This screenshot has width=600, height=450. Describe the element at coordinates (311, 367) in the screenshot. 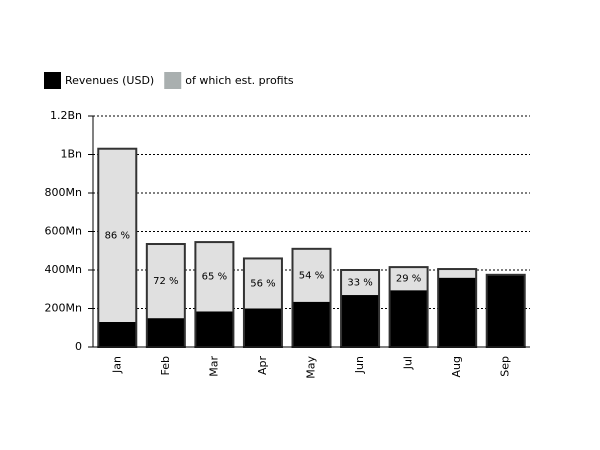

I see `x-tick-label: May` at that location.